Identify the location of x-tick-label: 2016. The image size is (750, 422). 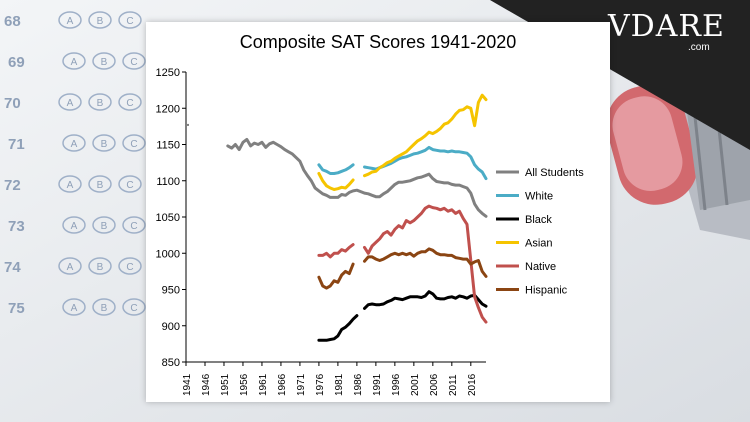
(472, 384).